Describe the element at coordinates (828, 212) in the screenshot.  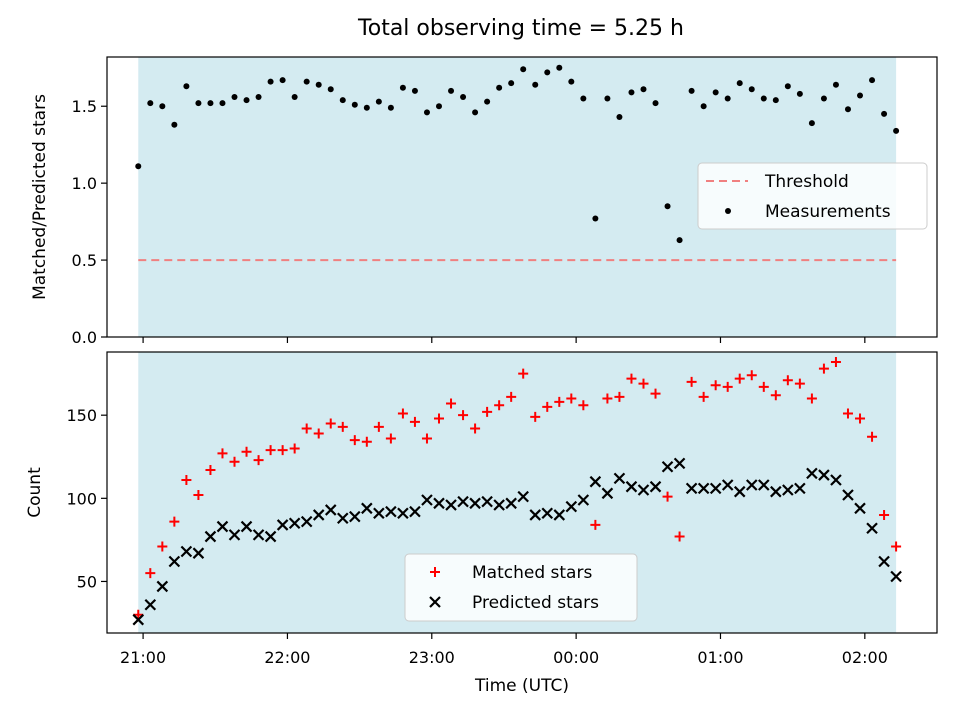
I see `ratio-legend-label: Measurements` at that location.